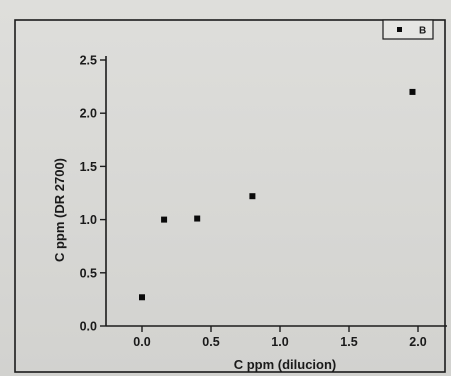 The height and width of the screenshot is (376, 451). I want to click on y-tick-label: 1.5, so click(88, 167).